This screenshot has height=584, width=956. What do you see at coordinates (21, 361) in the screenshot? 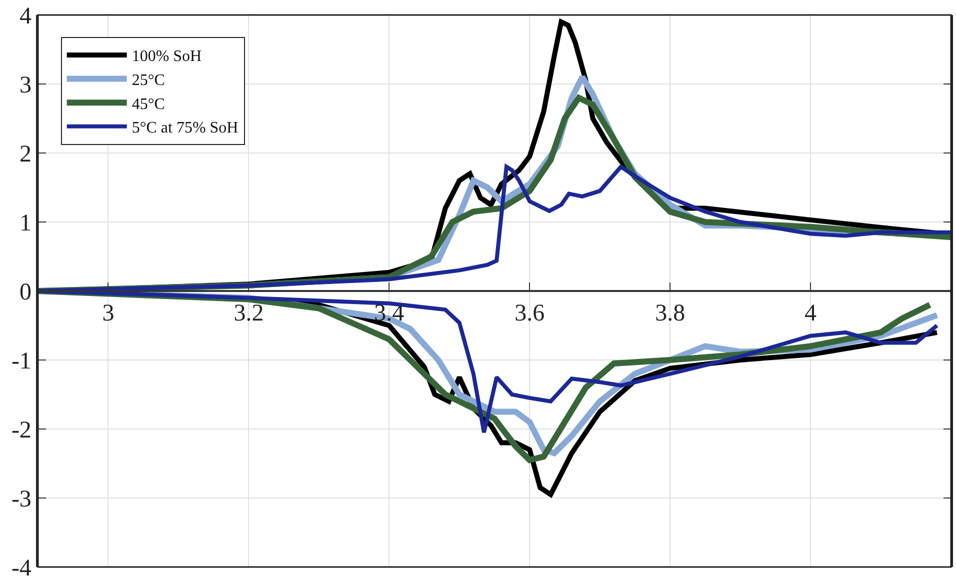
I see `y-tick-label: -1` at bounding box center [21, 361].